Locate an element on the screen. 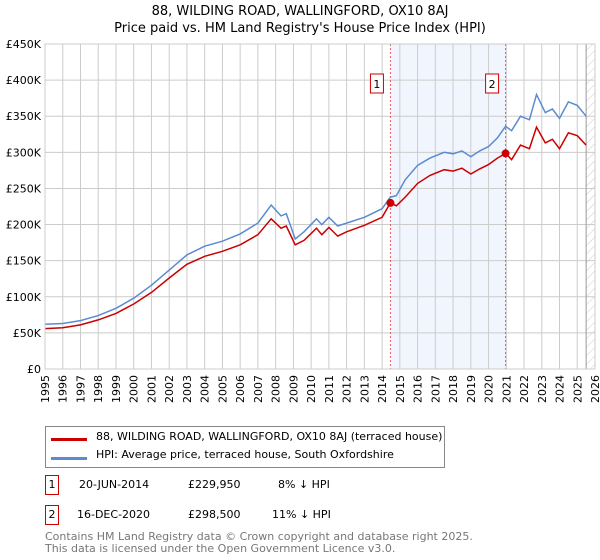  sale-hpi: 11% ↓ HPI is located at coordinates (301, 514).